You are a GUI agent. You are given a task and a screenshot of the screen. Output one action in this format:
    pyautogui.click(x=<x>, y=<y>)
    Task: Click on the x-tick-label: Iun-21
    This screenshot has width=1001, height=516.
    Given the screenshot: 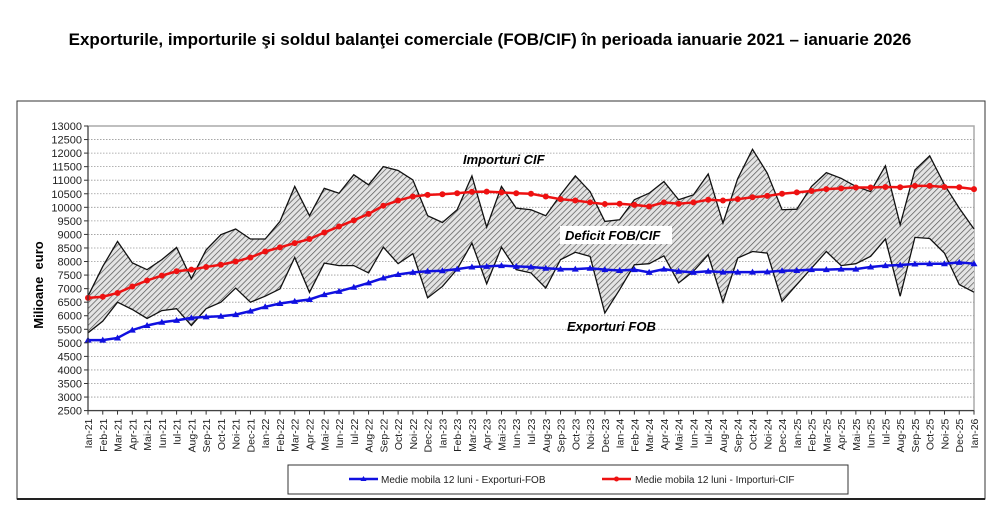 What is the action you would take?
    pyautogui.click(x=163, y=433)
    